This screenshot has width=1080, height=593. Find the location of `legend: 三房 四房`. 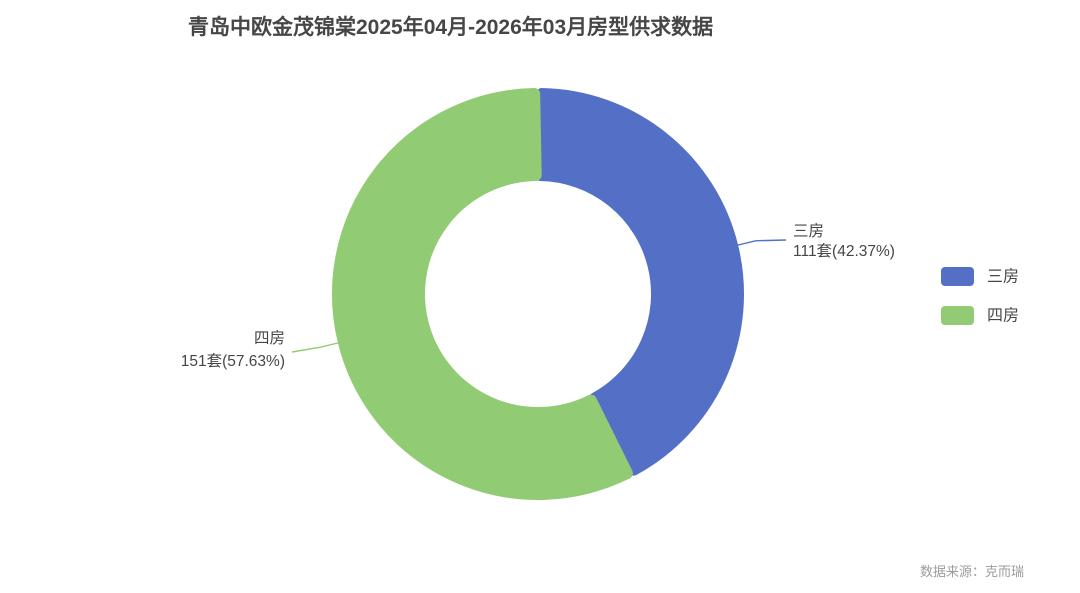

legend: 三房 四房 is located at coordinates (980, 296).